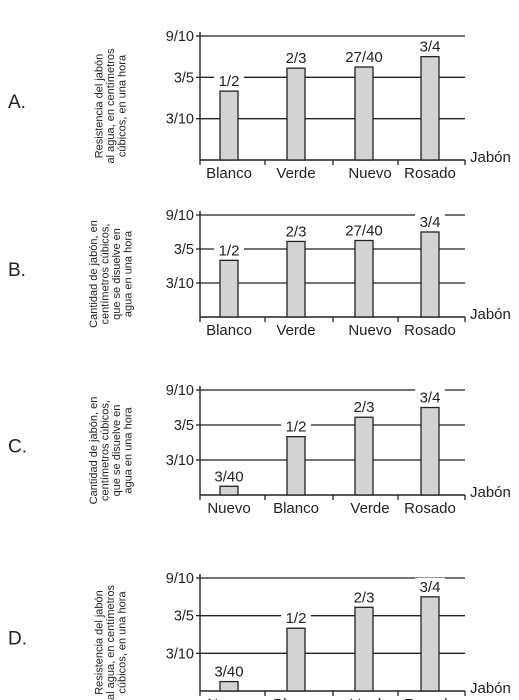 The height and width of the screenshot is (700, 519). What do you see at coordinates (17, 270) in the screenshot?
I see `panel-letter: B.` at bounding box center [17, 270].